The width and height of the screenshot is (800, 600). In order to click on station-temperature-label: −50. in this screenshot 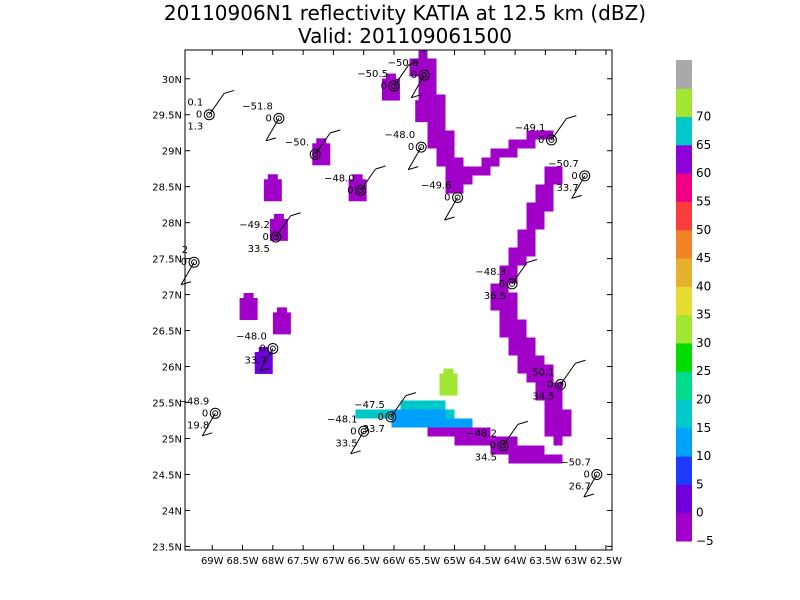, I will do `click(297, 142)`.